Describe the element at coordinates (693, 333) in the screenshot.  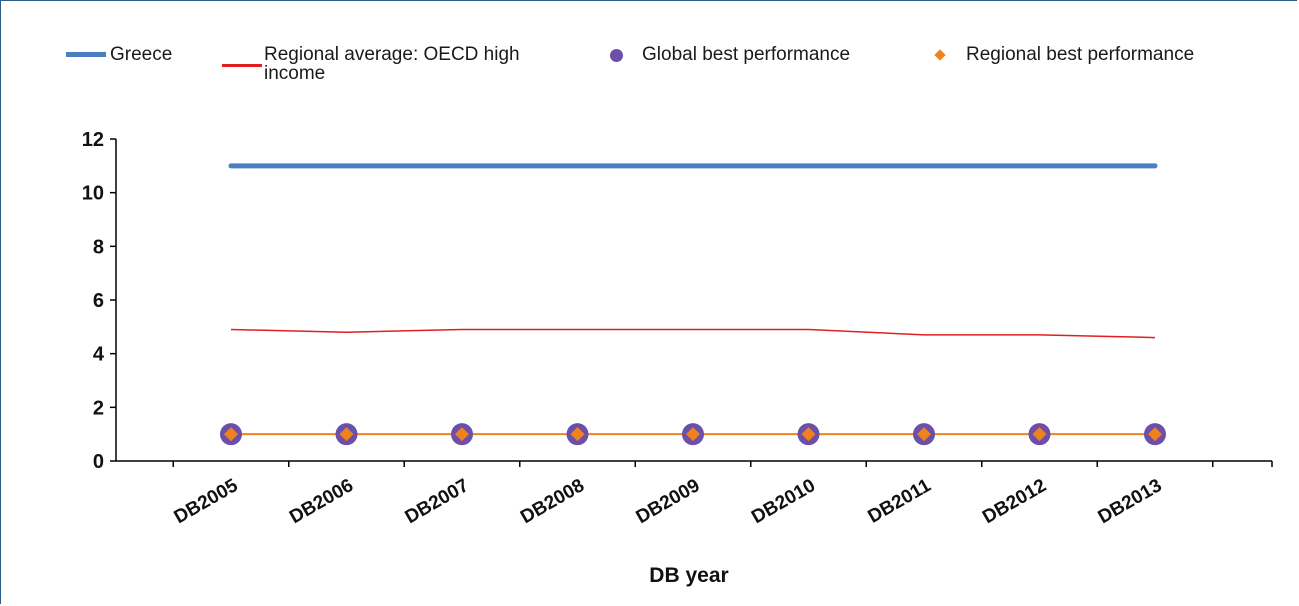
I see `series-line-regional-average` at that location.